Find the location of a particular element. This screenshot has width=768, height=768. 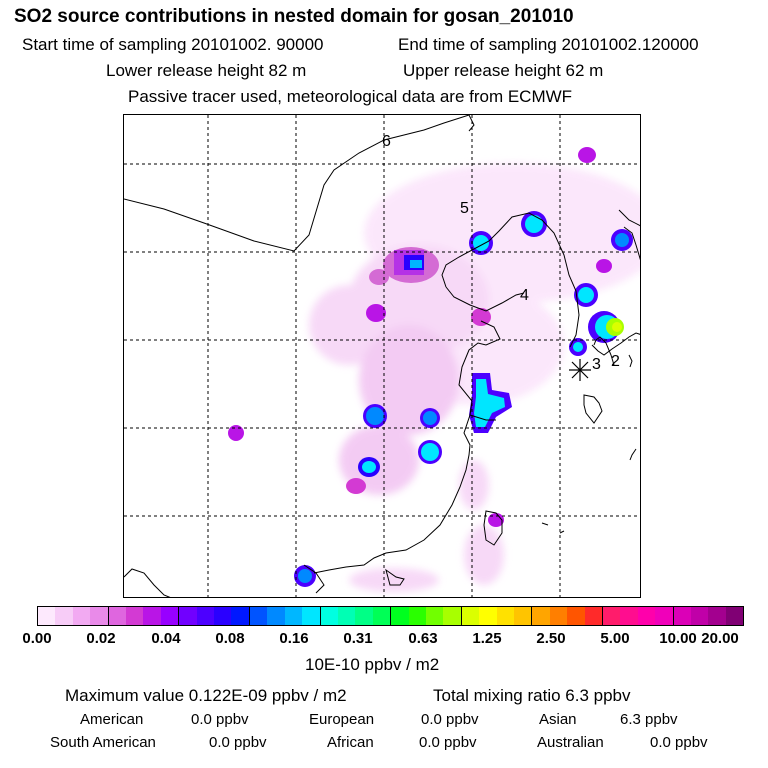

trajectory-time-markers: 6 5 4 3 2 is located at coordinates (501, 253).